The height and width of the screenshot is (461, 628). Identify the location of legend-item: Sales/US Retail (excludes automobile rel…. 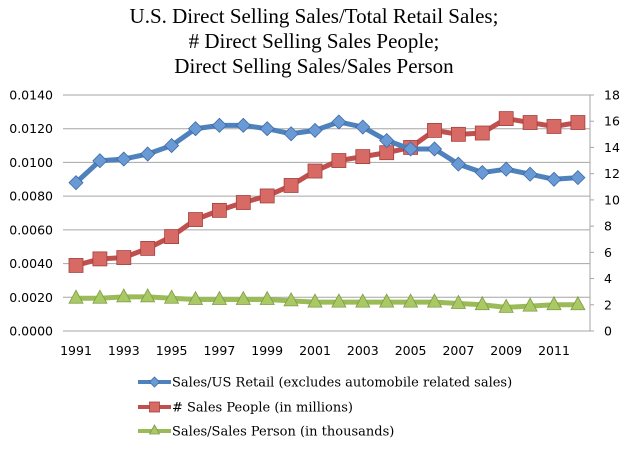
(325, 383).